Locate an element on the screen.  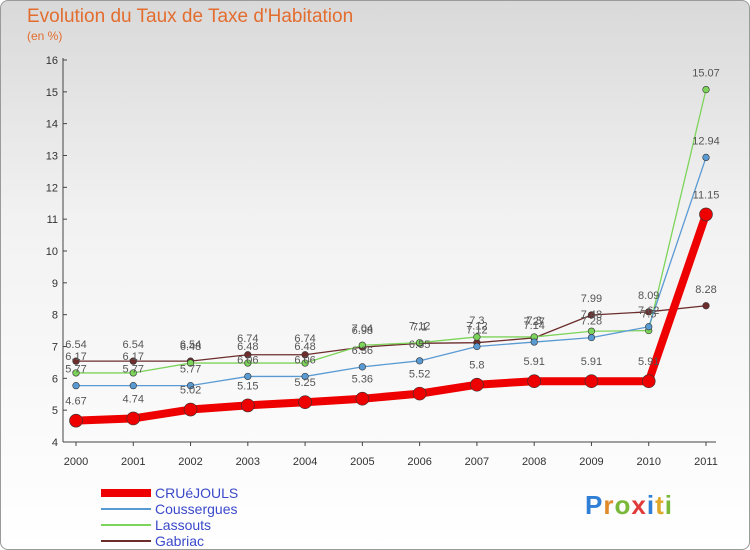
y-tick-label: 11 is located at coordinates (52, 220).